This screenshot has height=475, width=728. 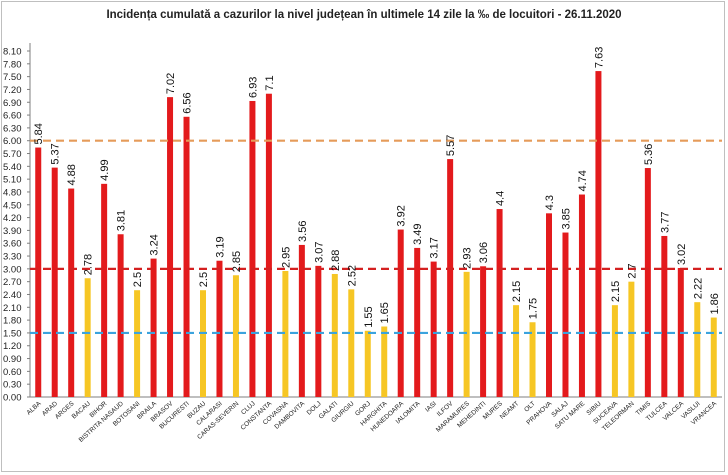 What do you see at coordinates (12, 218) in the screenshot?
I see `y-tick-label: 4.20` at bounding box center [12, 218].